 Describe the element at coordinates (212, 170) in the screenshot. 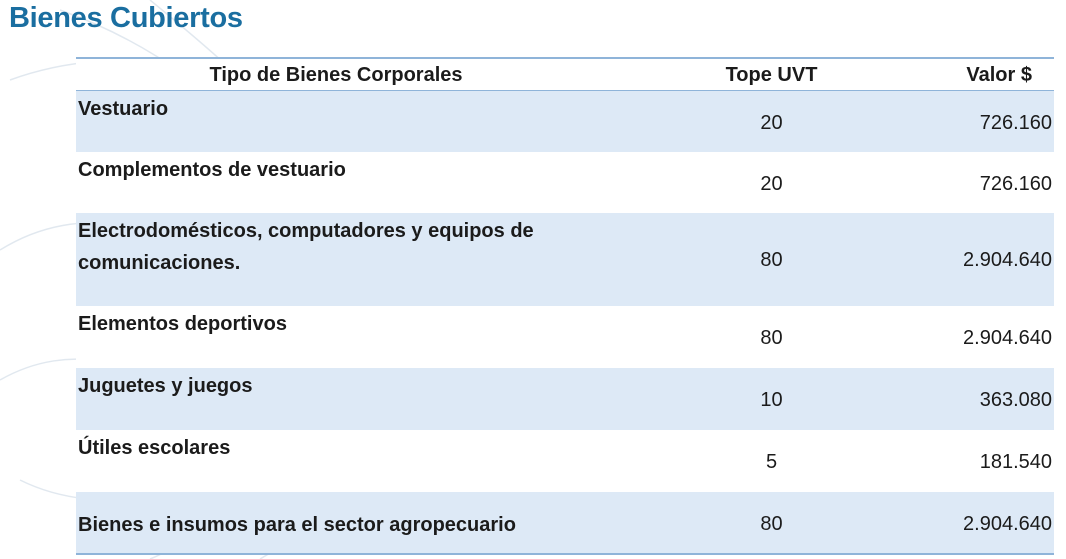

I see `row-tipo: Complementos de vestuario` at that location.